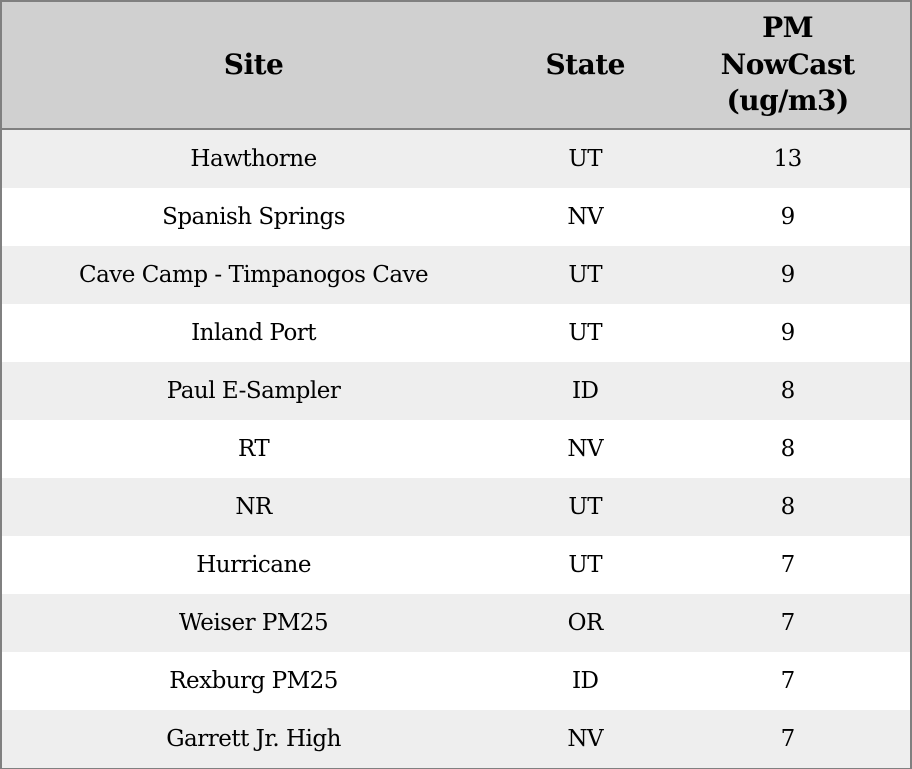 The image size is (912, 769). What do you see at coordinates (456, 449) in the screenshot?
I see `table-row: RT NV 8` at bounding box center [456, 449].